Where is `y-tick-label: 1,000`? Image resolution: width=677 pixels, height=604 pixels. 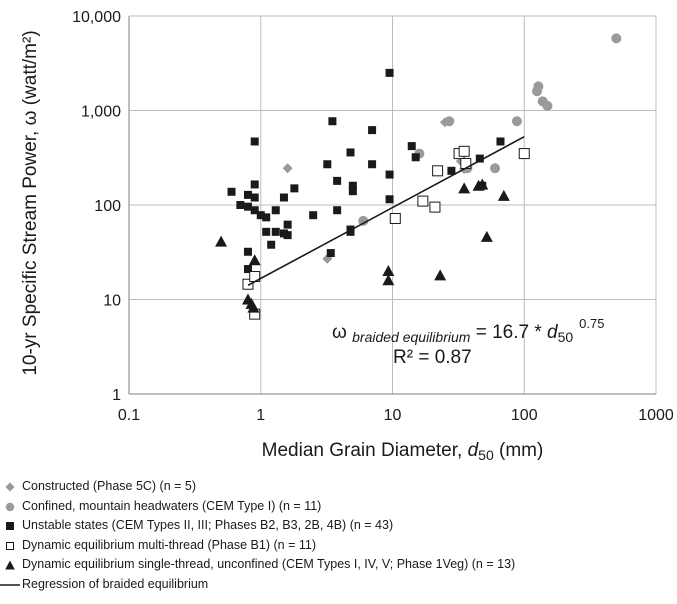
y-tick-label: 1,000 is located at coordinates (101, 112).